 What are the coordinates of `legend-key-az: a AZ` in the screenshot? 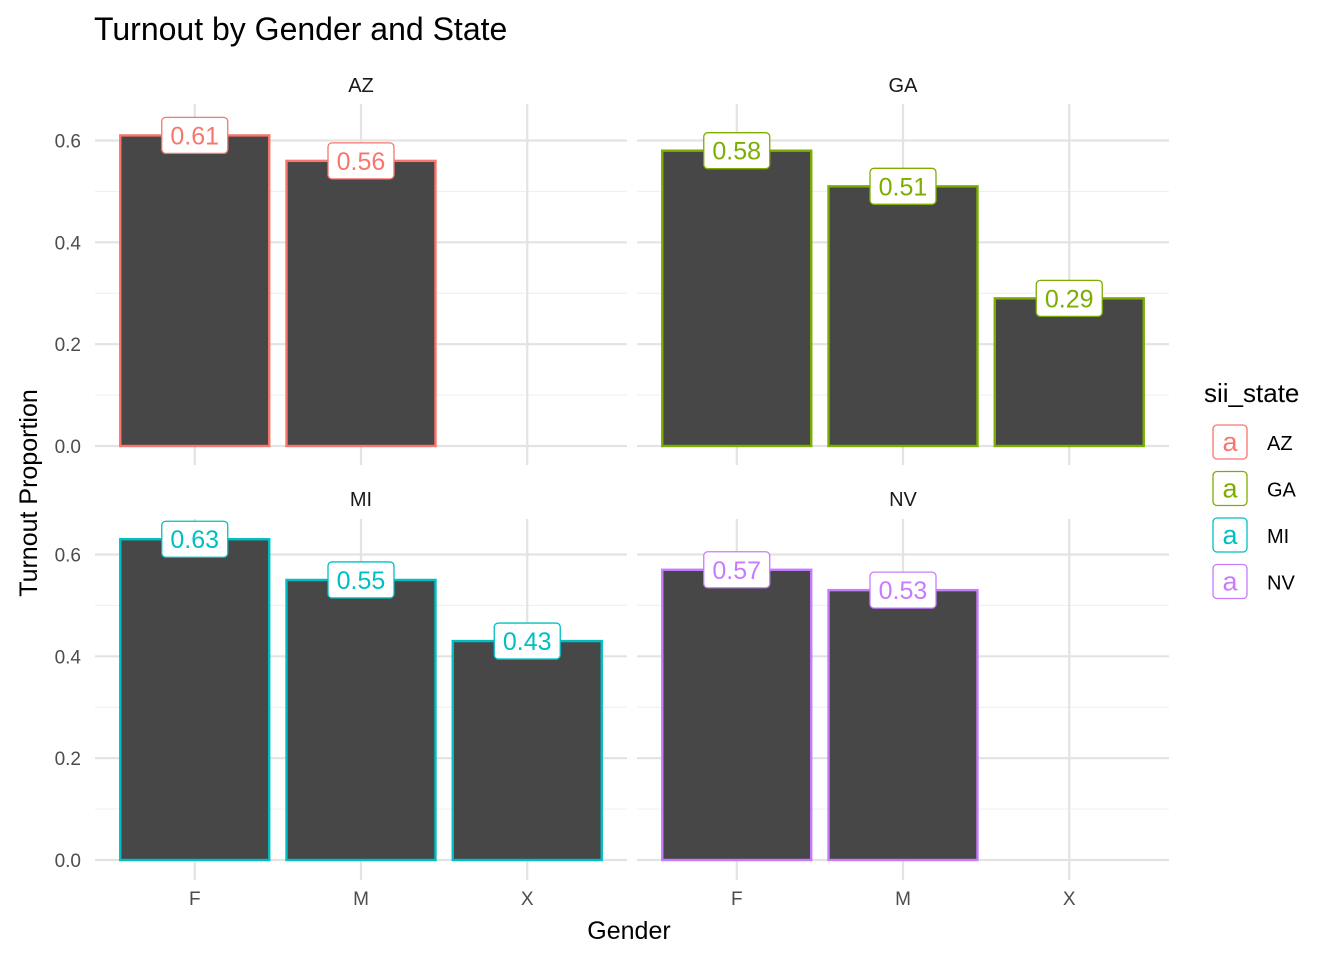 It's located at (1252, 442).